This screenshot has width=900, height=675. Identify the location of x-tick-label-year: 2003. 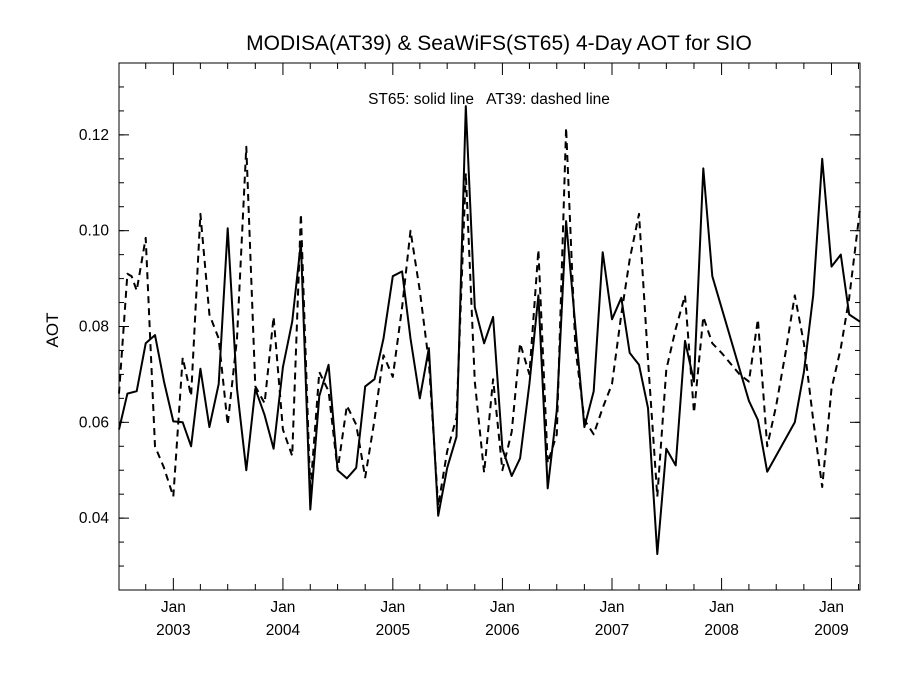
(173, 630).